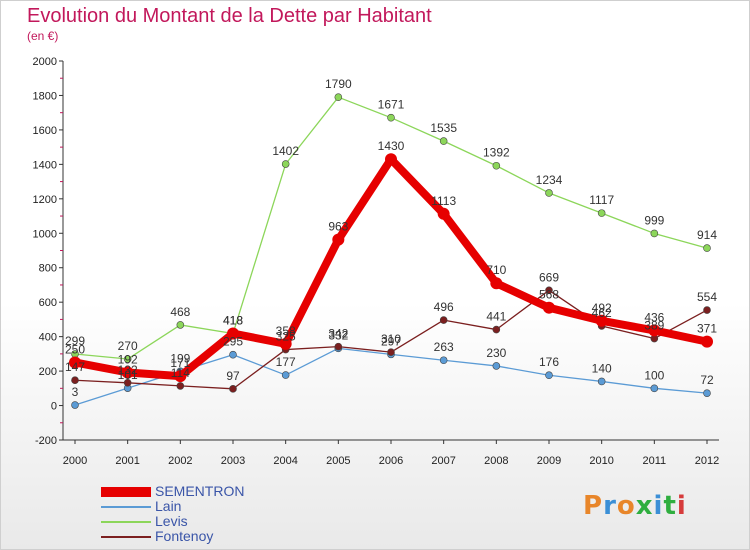  Describe the element at coordinates (75, 341) in the screenshot. I see `data-label-levis: 299` at that location.